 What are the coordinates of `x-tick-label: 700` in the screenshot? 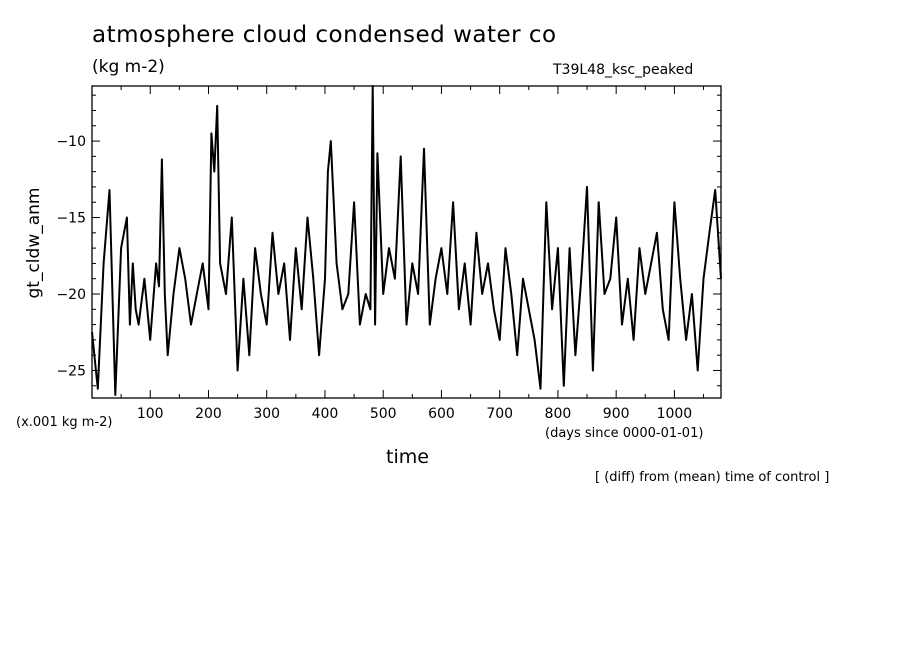 It's located at (499, 414).